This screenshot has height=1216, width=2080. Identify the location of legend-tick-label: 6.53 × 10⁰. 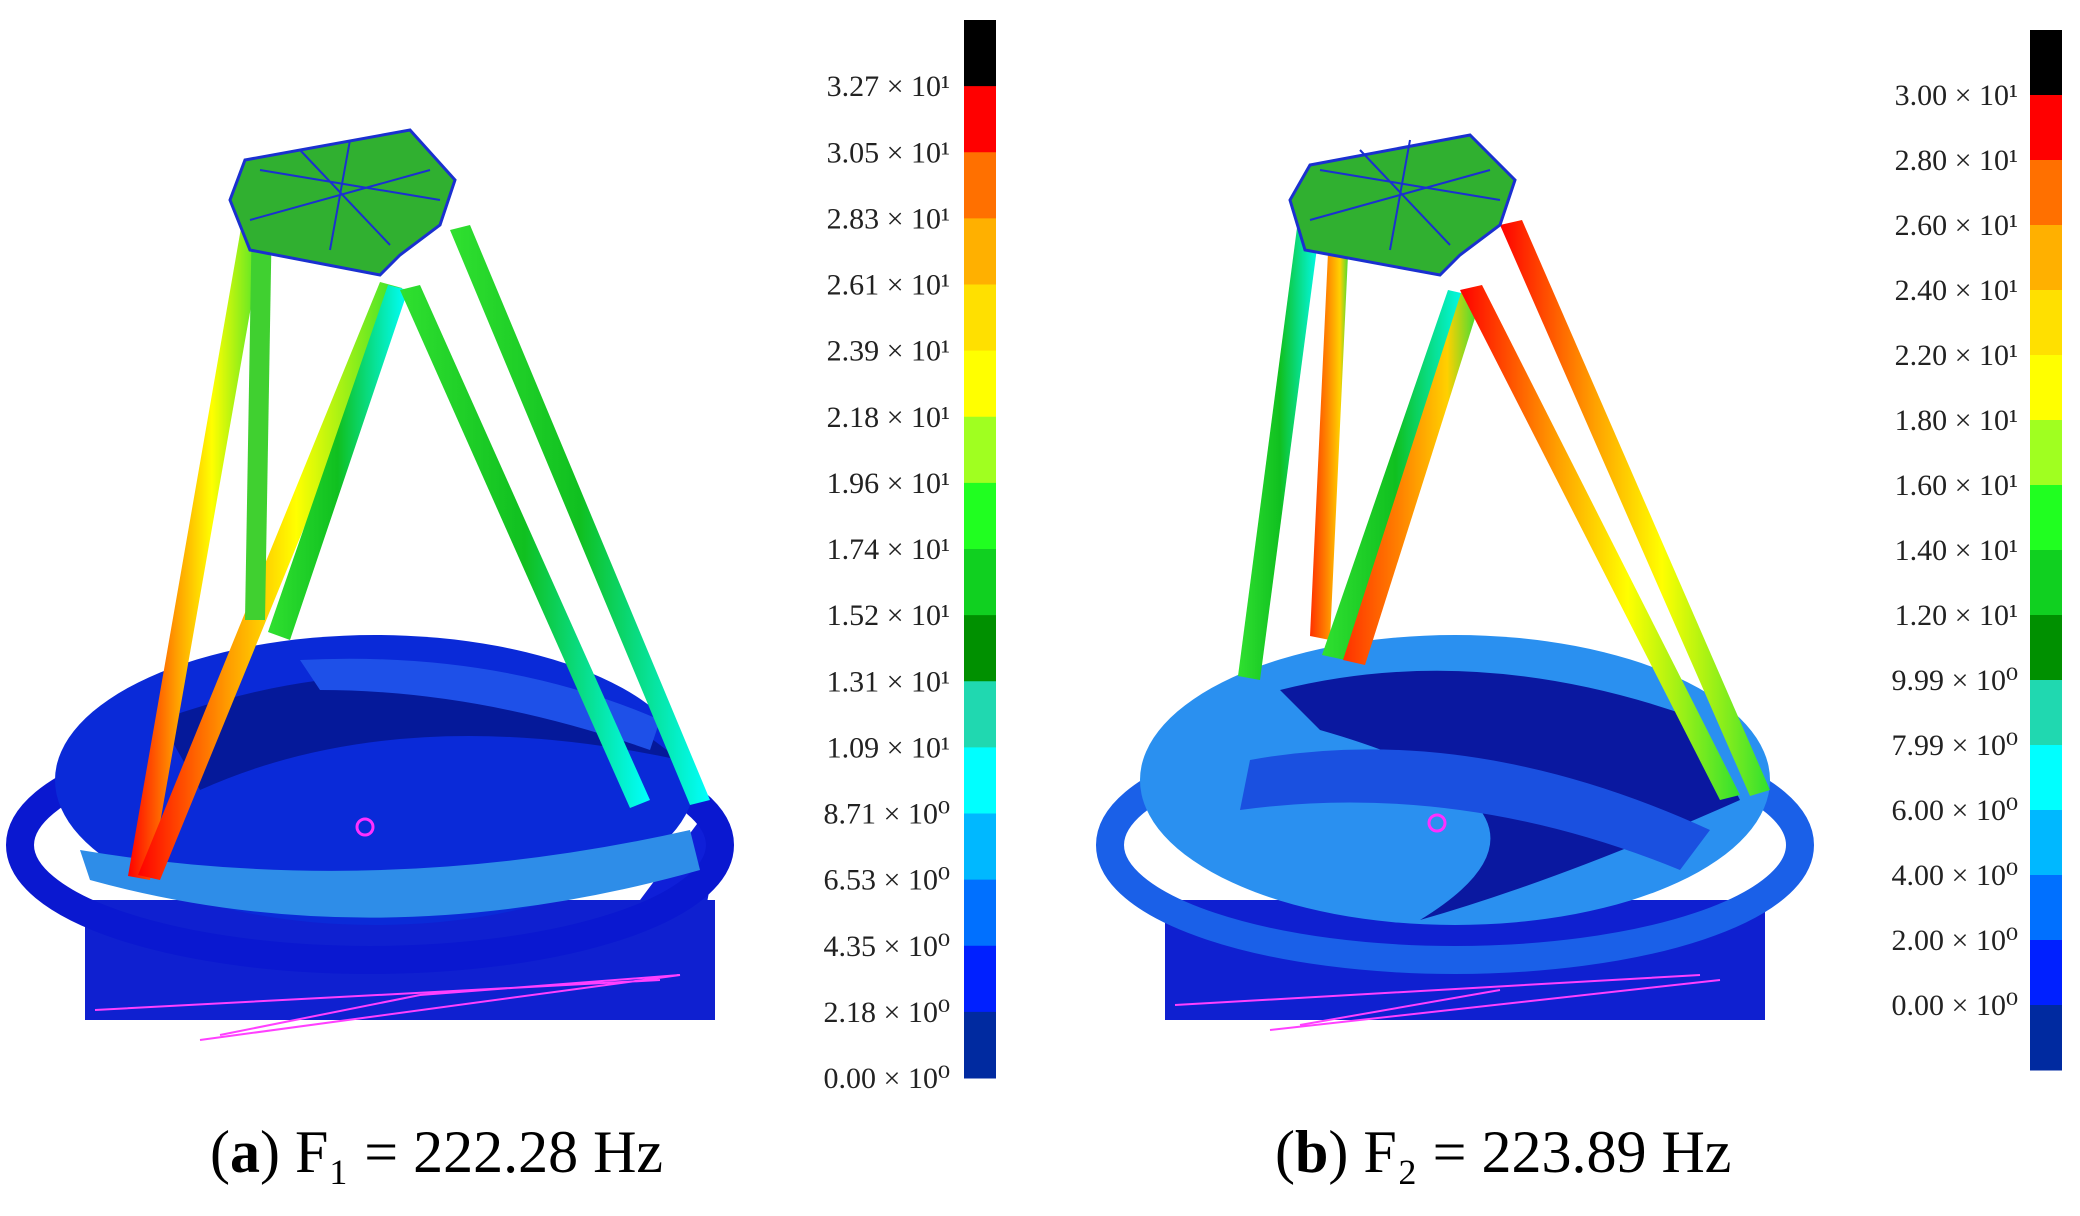
(887, 880).